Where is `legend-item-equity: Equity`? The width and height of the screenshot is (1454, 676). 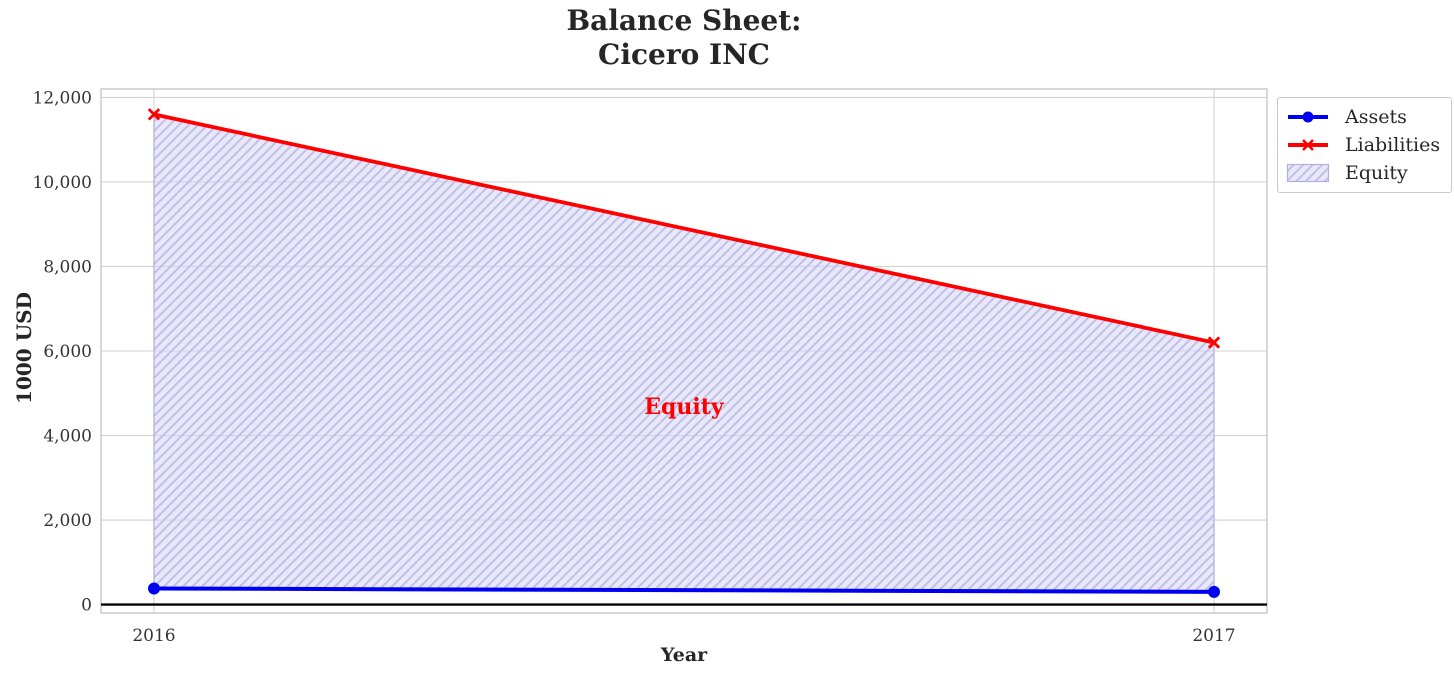 legend-item-equity: Equity is located at coordinates (1363, 173).